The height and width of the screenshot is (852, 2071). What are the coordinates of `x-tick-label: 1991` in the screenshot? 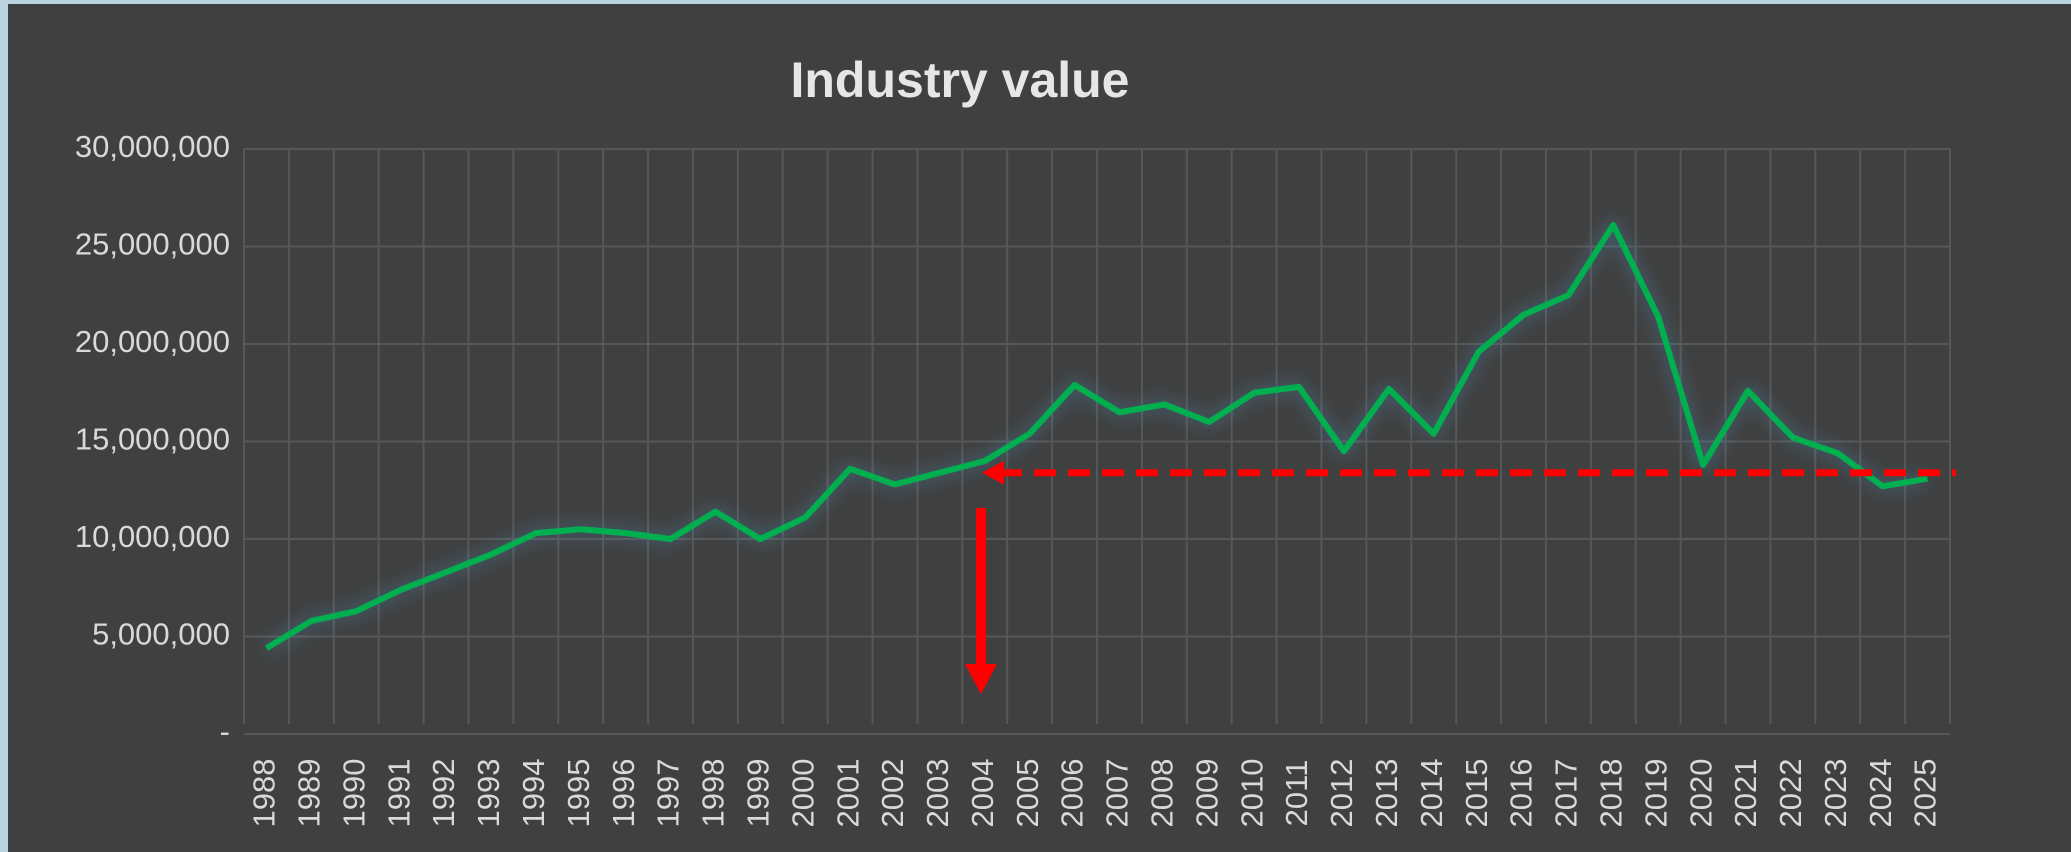 It's located at (398, 793).